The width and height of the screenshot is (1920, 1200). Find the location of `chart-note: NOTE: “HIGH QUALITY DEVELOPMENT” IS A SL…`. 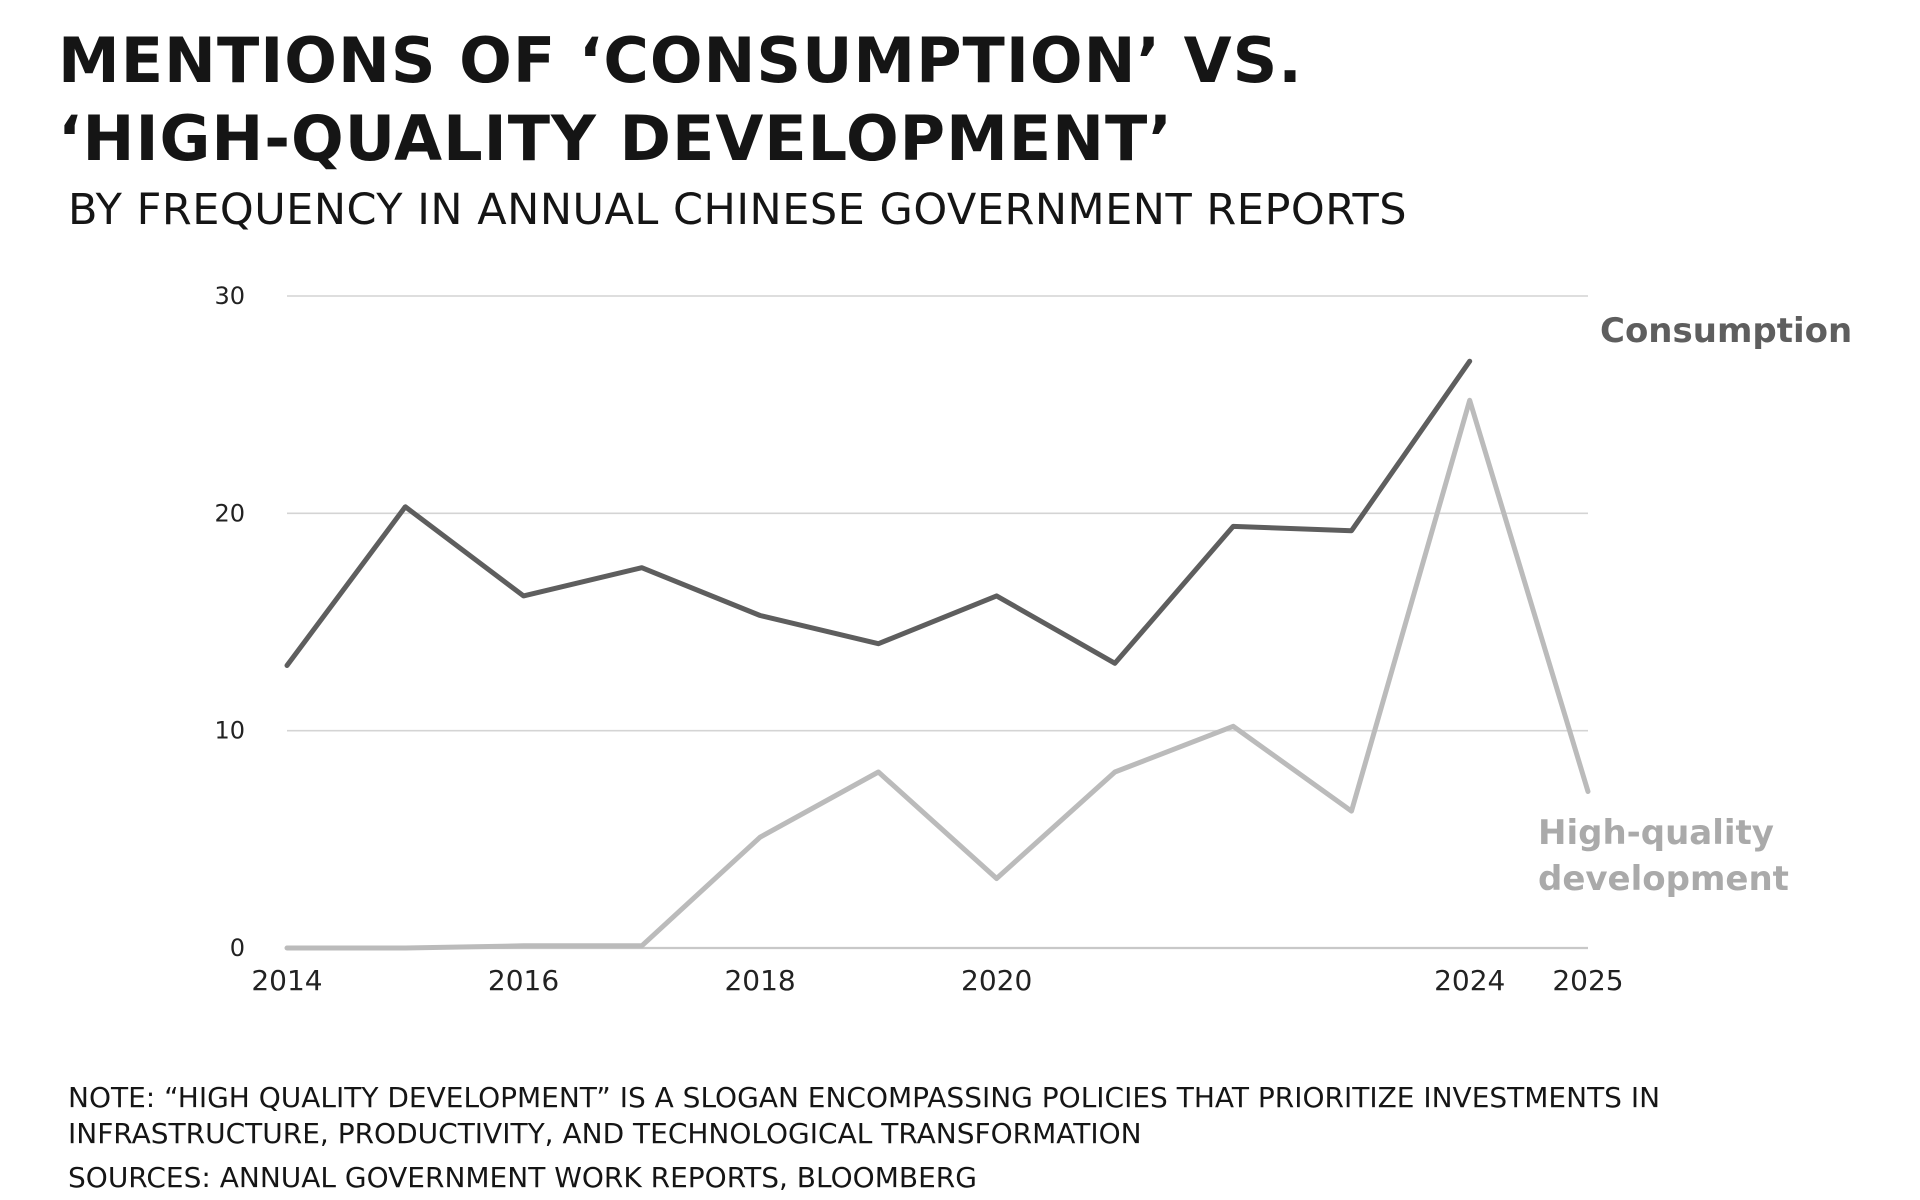

chart-note: NOTE: “HIGH QUALITY DEVELOPMENT” IS A SL… is located at coordinates (864, 1115).